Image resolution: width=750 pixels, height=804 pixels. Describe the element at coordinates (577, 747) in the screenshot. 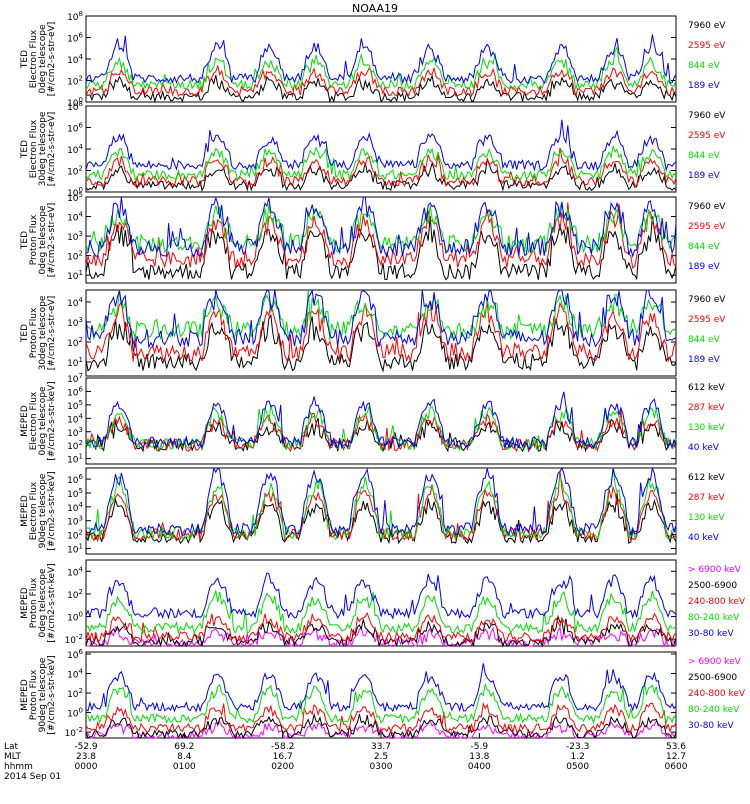

I see `x-tick-label: -23.3` at that location.